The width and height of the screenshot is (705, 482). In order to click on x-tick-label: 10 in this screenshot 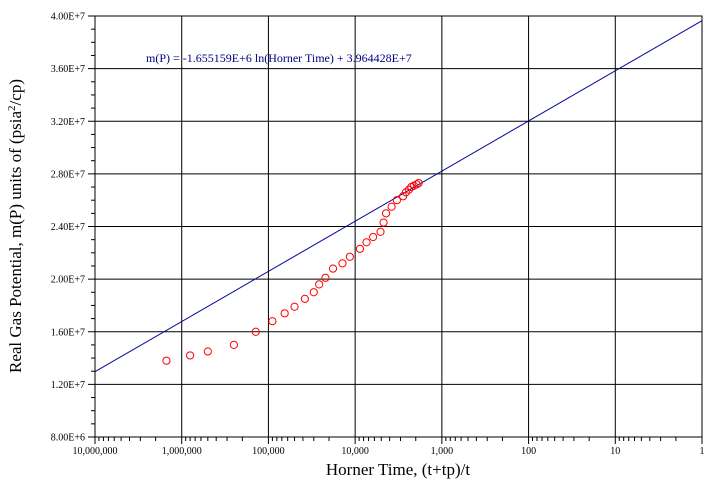, I will do `click(615, 451)`.